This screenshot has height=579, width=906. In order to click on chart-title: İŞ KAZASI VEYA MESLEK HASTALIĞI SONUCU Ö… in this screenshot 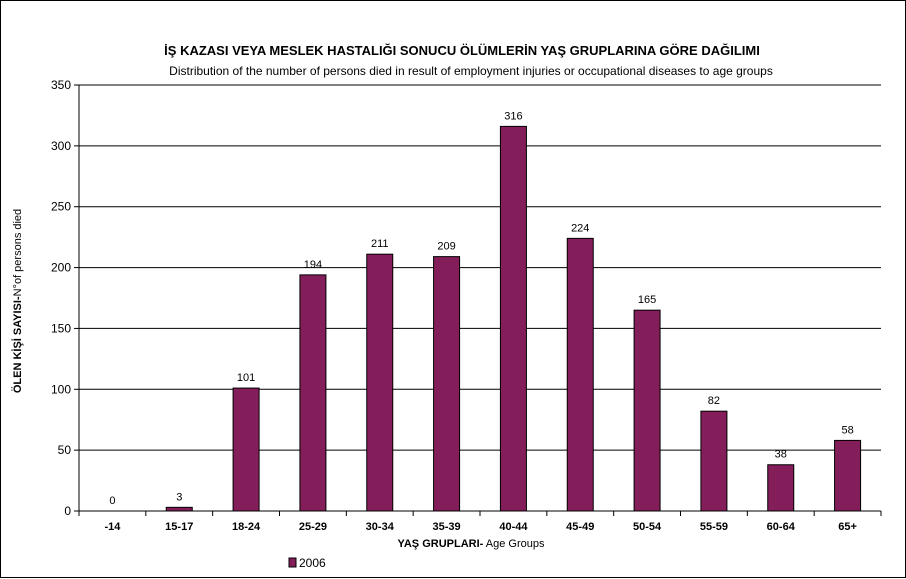, I will do `click(462, 50)`.